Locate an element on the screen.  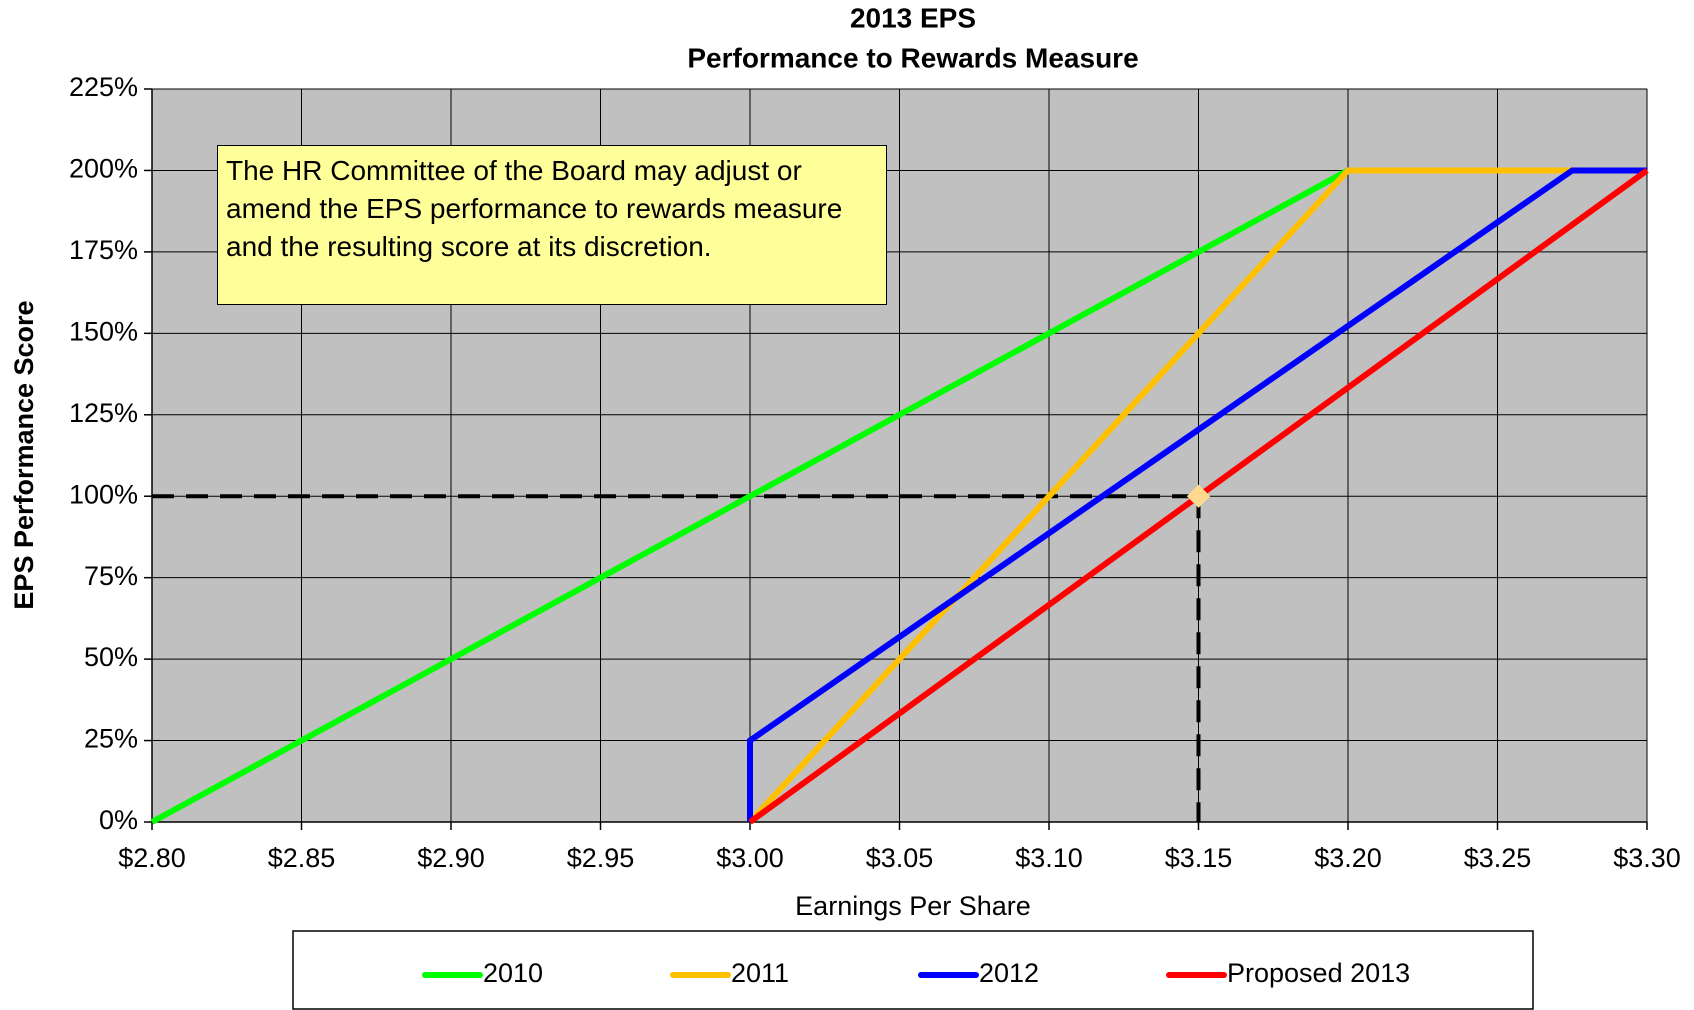
x-axis-title: Earnings Per Share is located at coordinates (913, 906).